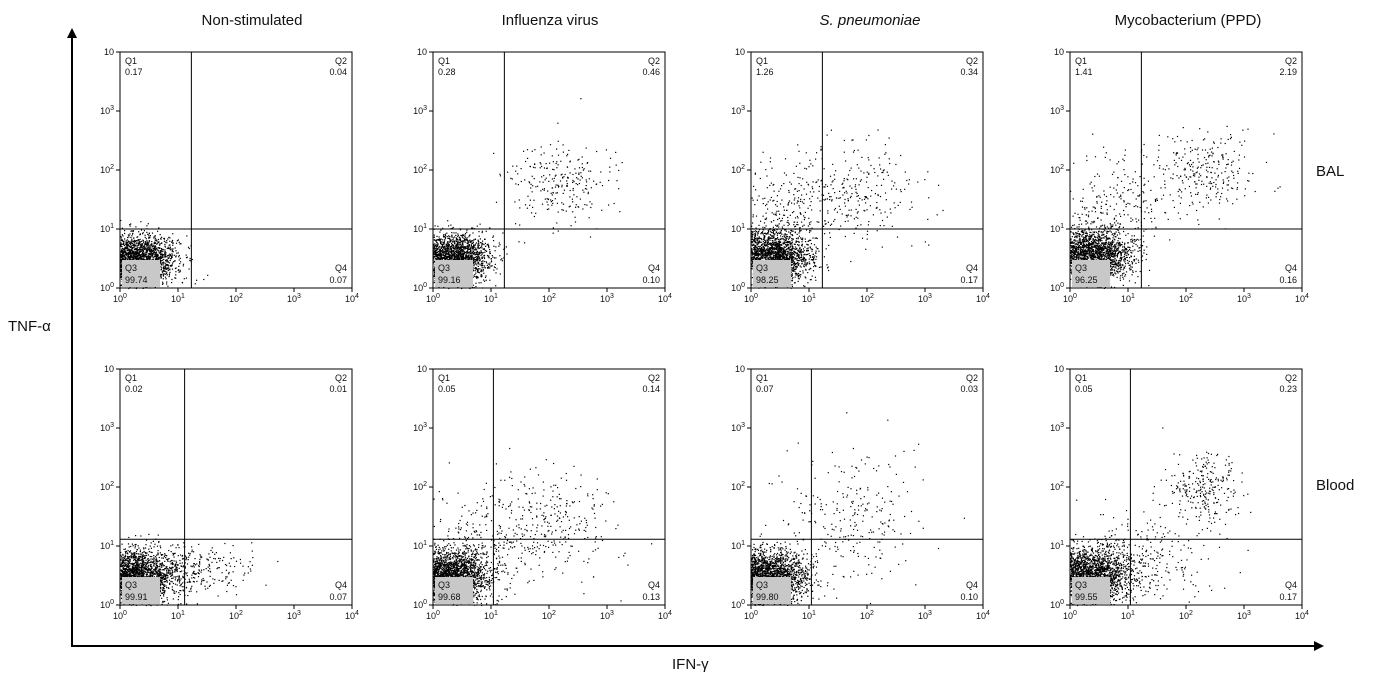 The image size is (1381, 678). I want to click on x-tick-label: 10³, so click(294, 298).